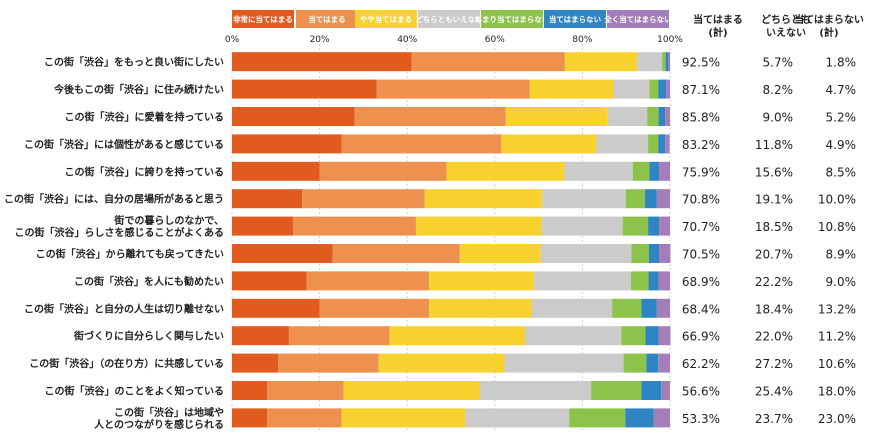 The image size is (880, 440). What do you see at coordinates (701, 419) in the screenshot?
I see `summary-value: 53.3%` at bounding box center [701, 419].